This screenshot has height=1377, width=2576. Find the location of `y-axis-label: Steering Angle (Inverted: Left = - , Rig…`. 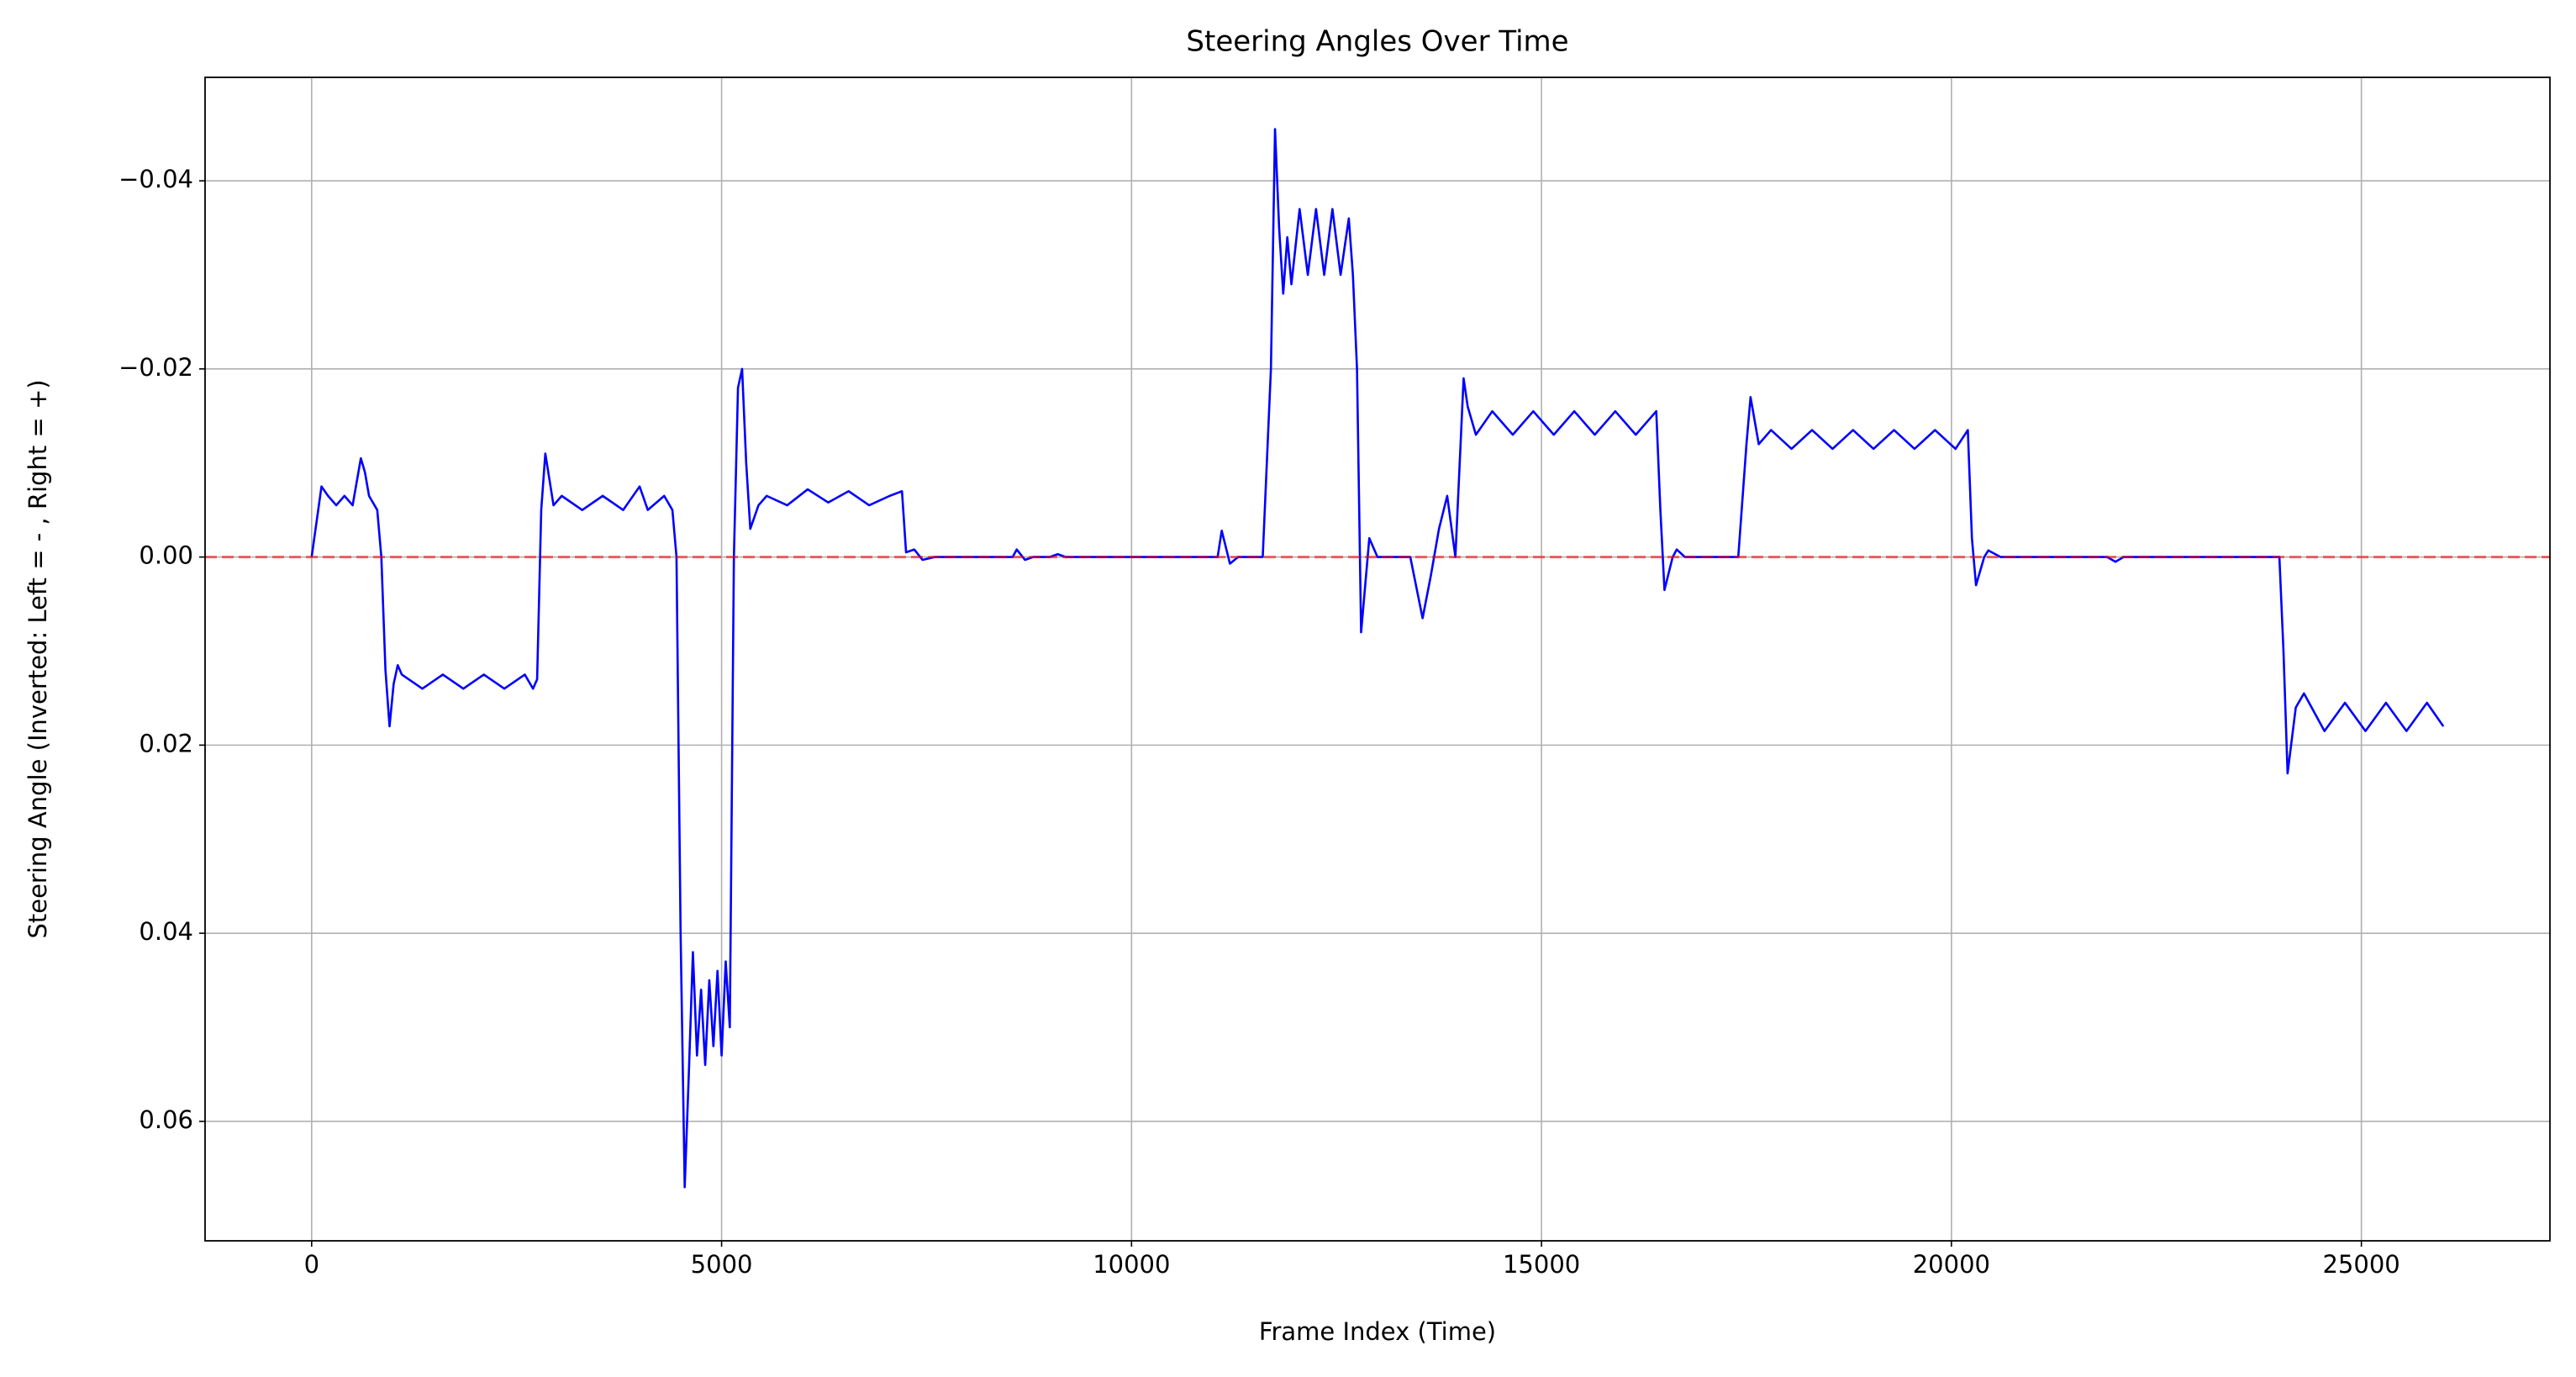

y-axis-label: Steering Angle (Inverted: Left = - , Rig… is located at coordinates (38, 658).